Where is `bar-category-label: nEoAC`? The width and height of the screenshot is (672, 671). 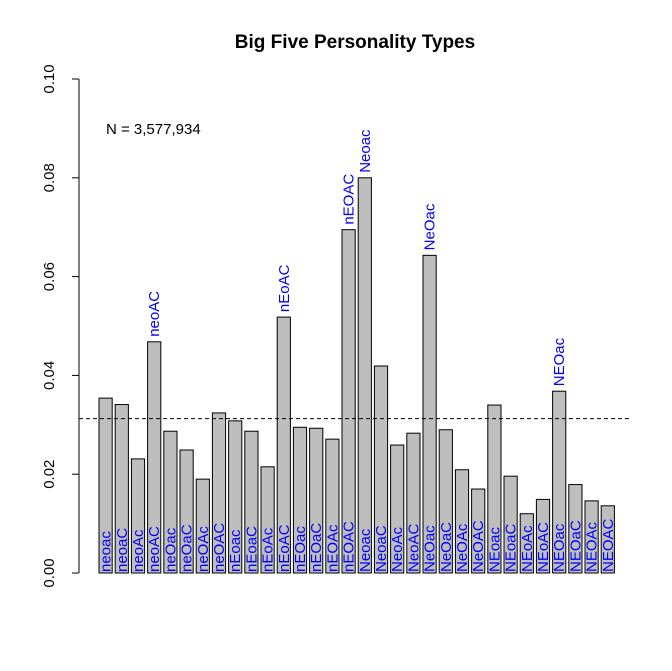
bar-category-label: nEoAC is located at coordinates (284, 548).